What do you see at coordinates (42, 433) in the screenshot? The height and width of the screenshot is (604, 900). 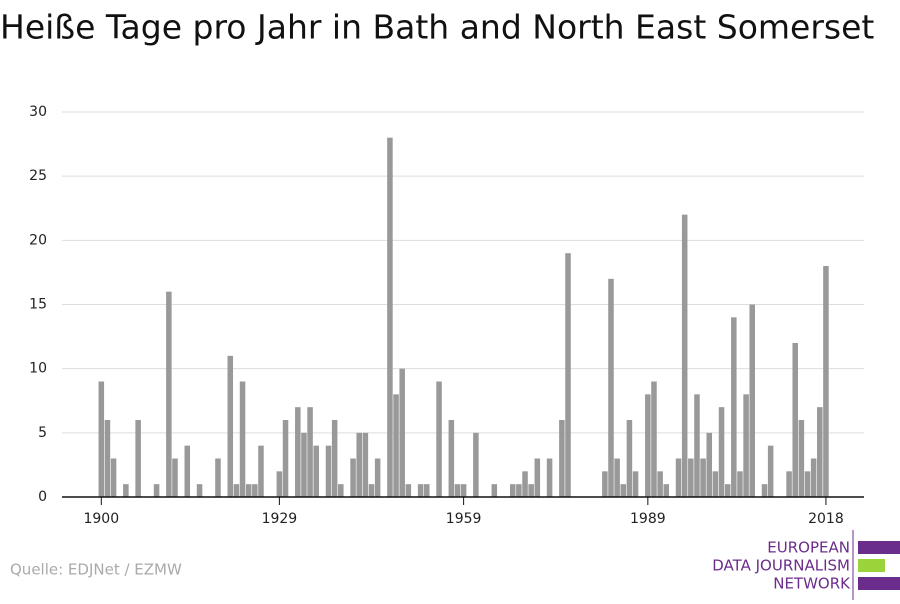 I see `y-tick-label: 5` at bounding box center [42, 433].